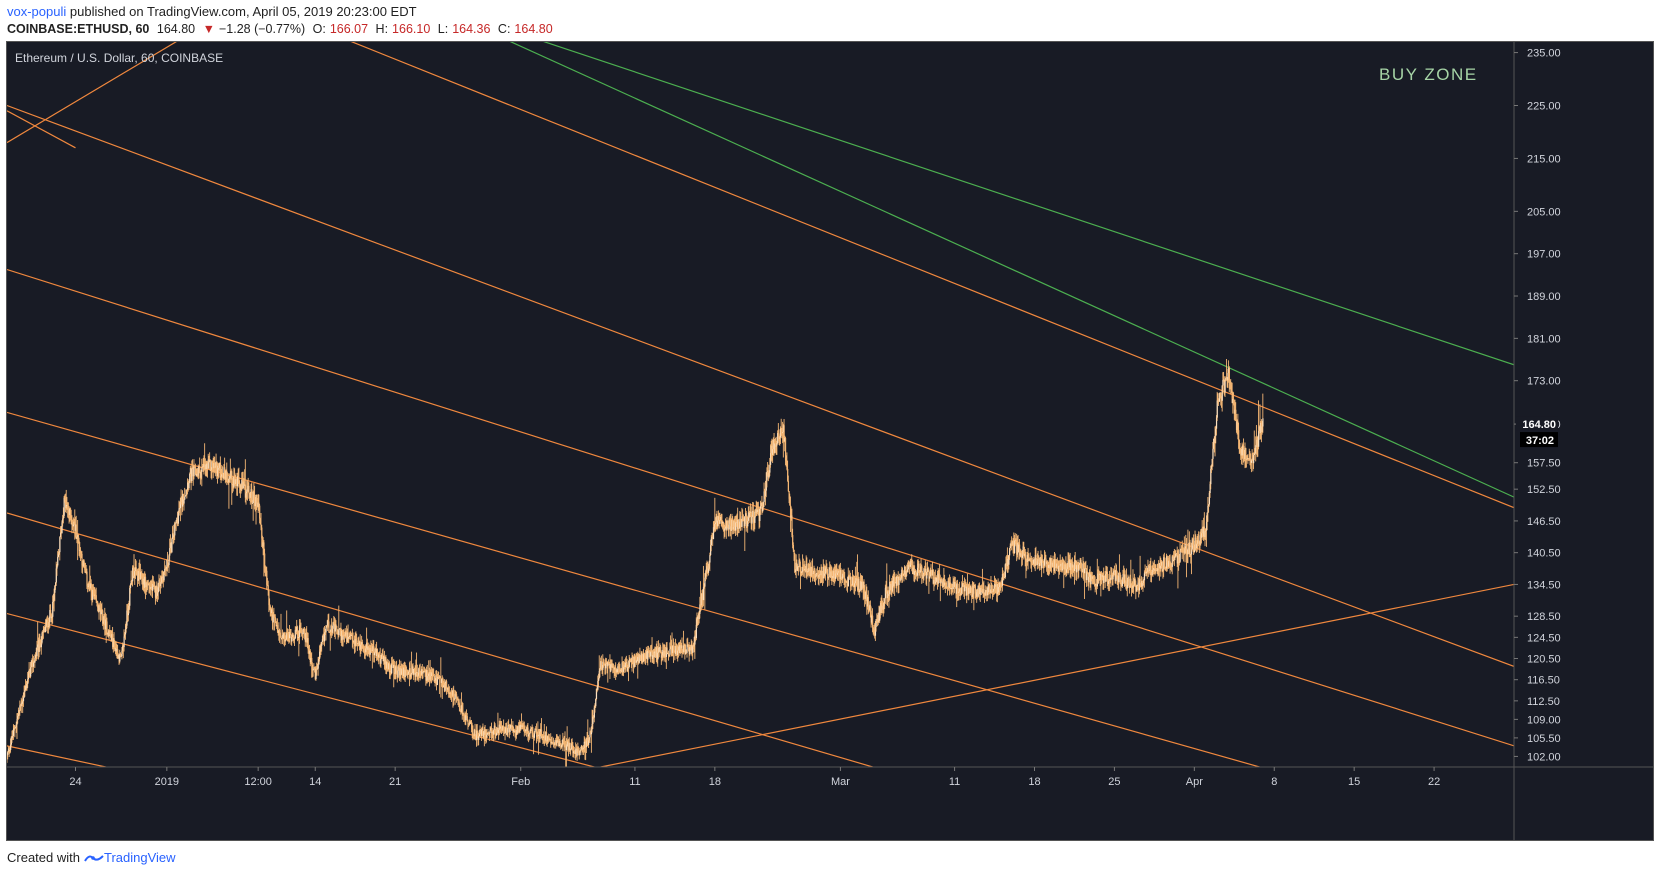 The width and height of the screenshot is (1660, 876). I want to click on open-value: 166.07, so click(349, 29).